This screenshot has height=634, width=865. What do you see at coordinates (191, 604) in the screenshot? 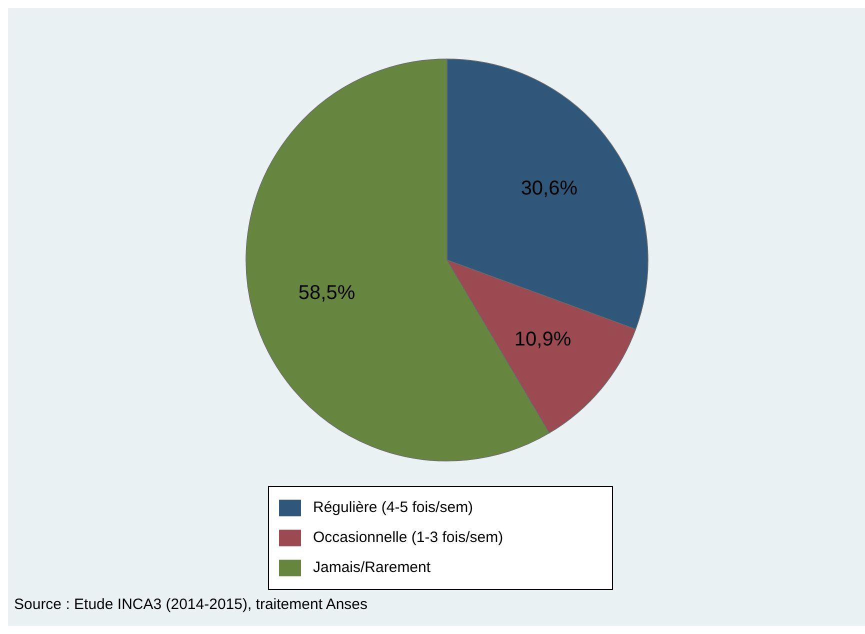
I see `source-note: Source : Etude INCA3 (2014-2015), traitement Anses` at bounding box center [191, 604].